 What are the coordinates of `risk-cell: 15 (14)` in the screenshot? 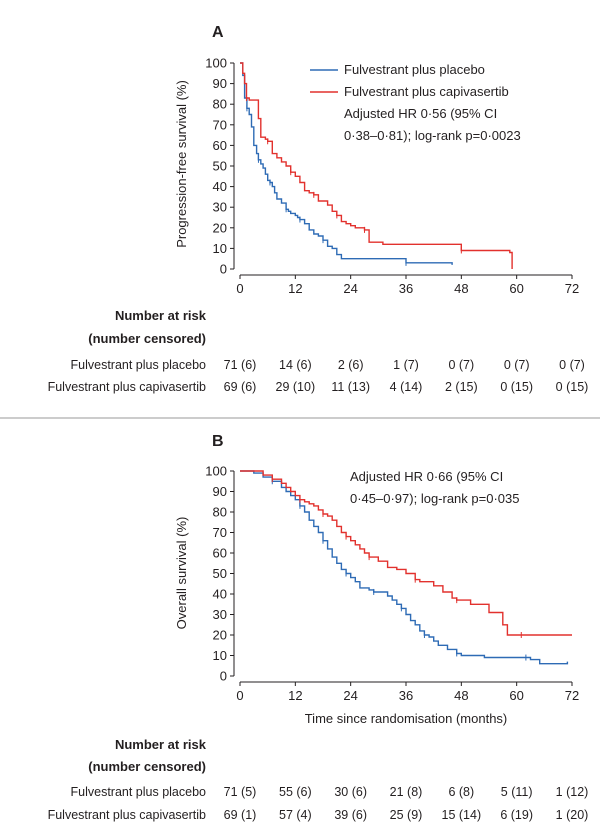 It's located at (462, 815).